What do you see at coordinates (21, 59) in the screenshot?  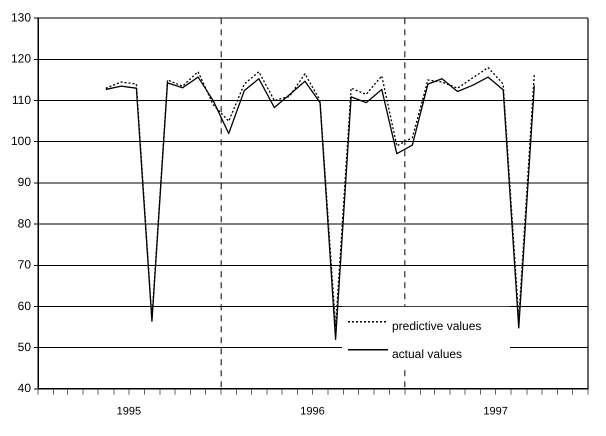 I see `y-tick-label: 120` at bounding box center [21, 59].